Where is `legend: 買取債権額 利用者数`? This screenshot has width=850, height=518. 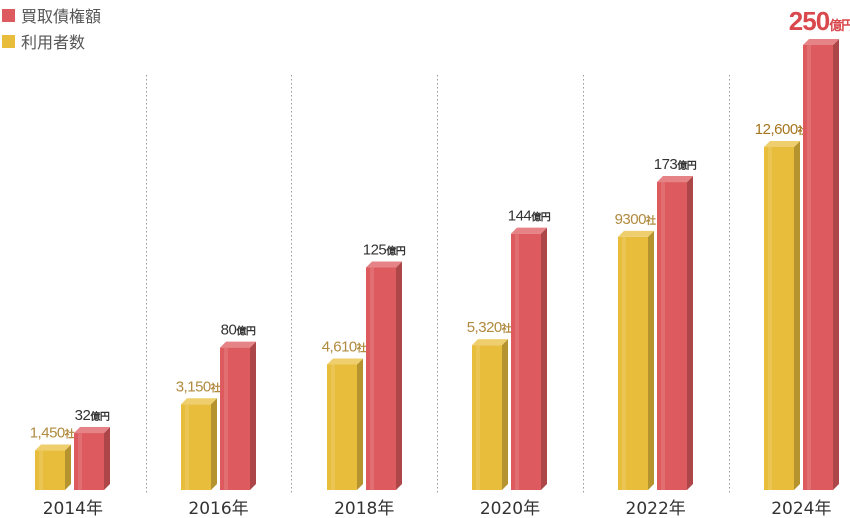
legend: 買取債権額 利用者数 is located at coordinates (51, 28).